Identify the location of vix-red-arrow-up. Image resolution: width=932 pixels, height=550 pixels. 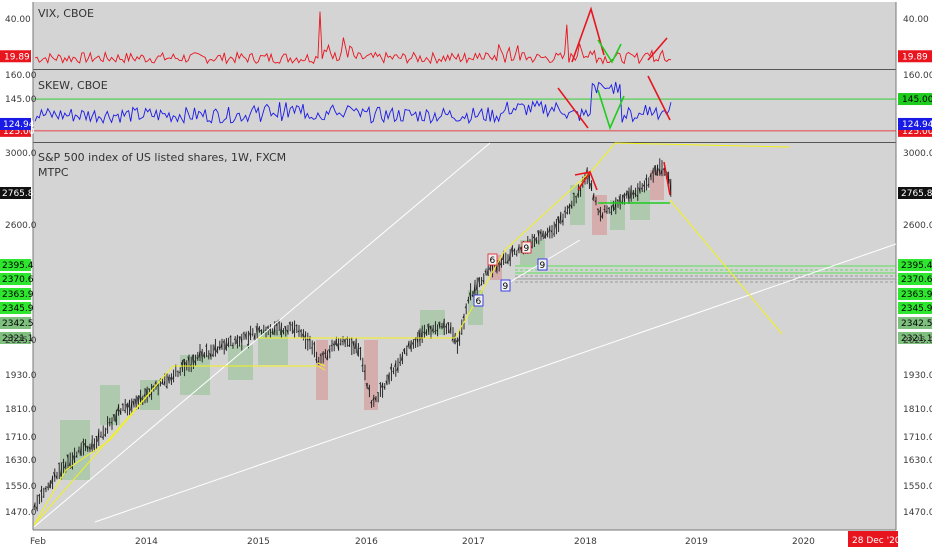
(588, 34).